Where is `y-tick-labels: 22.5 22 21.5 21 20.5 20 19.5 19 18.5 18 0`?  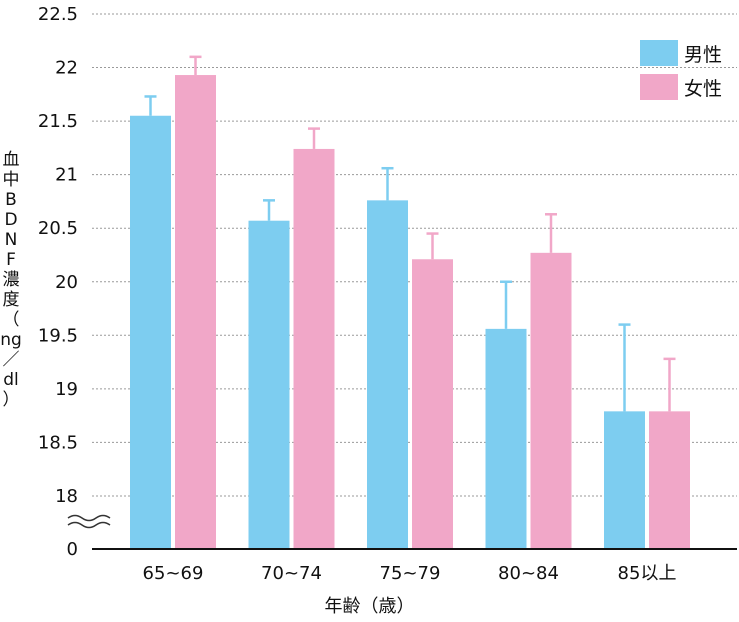
y-tick-labels: 22.5 22 21.5 21 20.5 20 19.5 19 18.5 18 0 is located at coordinates (58, 282).